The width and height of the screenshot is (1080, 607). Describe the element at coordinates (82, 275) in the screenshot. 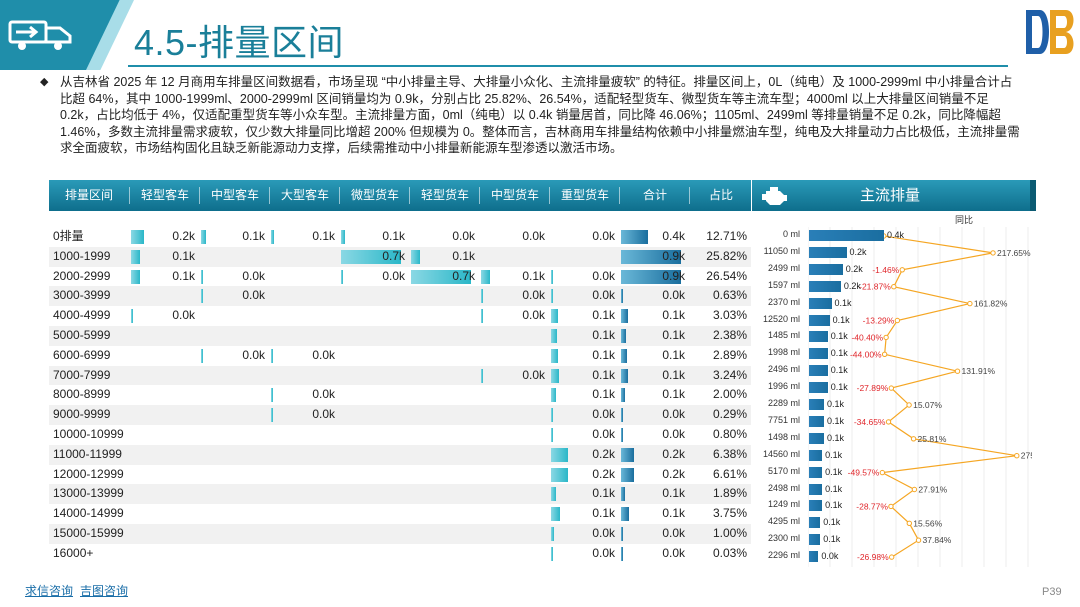

I see `row-label: 2000-2999` at that location.